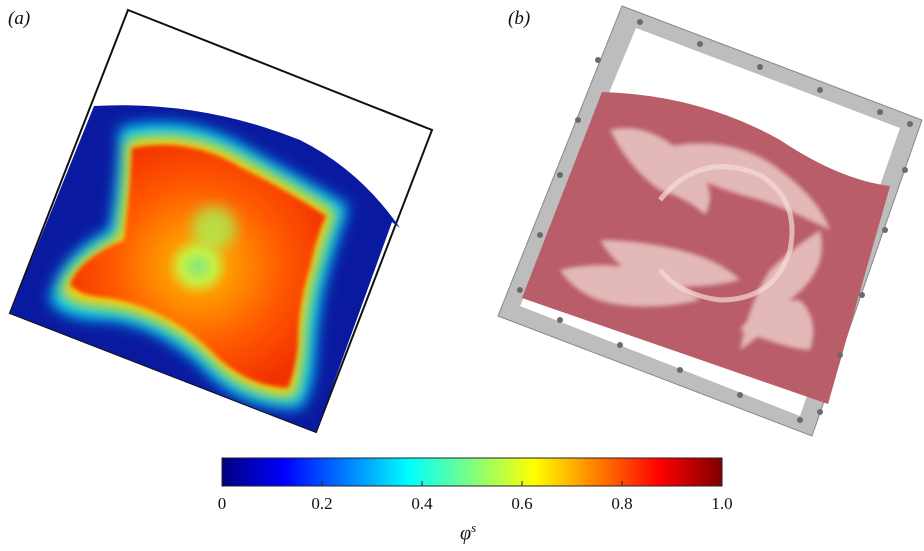 The image size is (924, 551). I want to click on colorbar-tick-label: 0.2, so click(322, 503).